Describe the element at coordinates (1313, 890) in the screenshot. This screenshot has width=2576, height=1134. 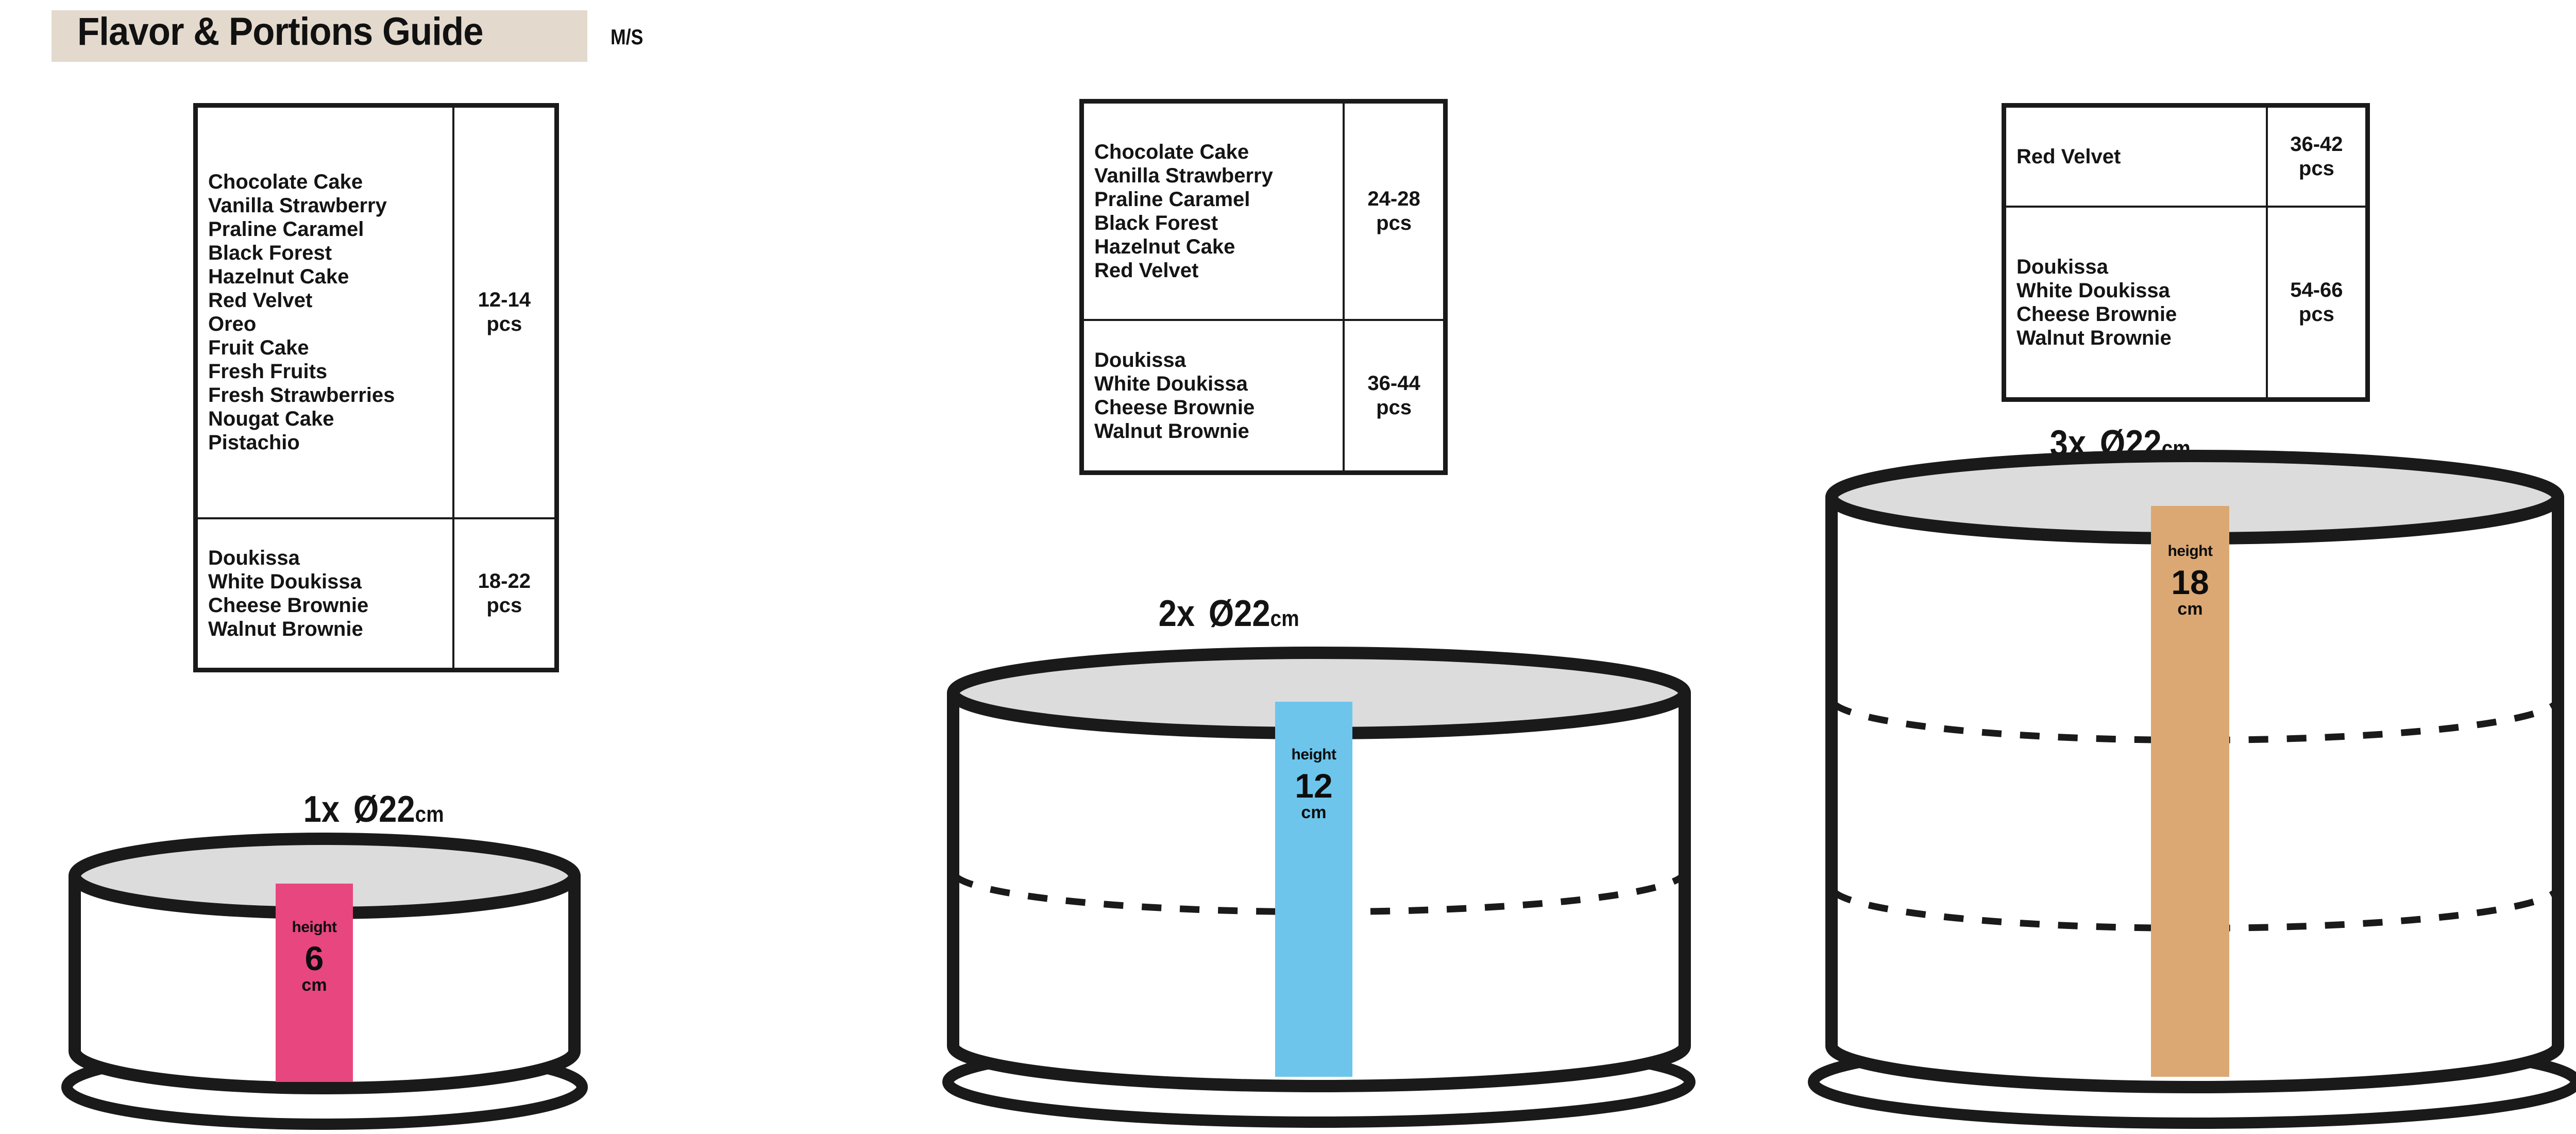
I see `height-strip-2x` at that location.